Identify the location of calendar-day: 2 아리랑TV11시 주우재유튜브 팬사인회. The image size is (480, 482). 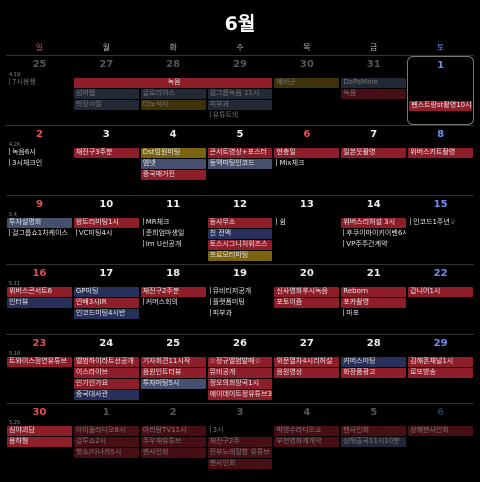
(173, 438).